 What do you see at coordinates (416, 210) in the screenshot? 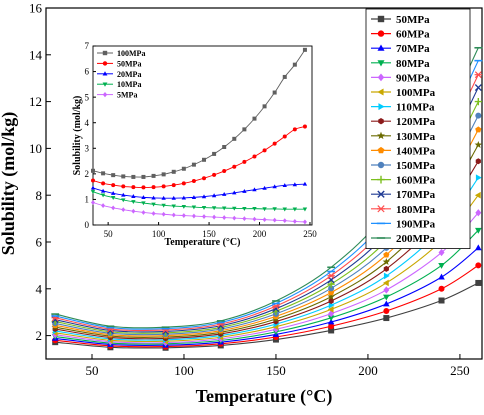
I see `legend-label: 180MPa` at bounding box center [416, 210].